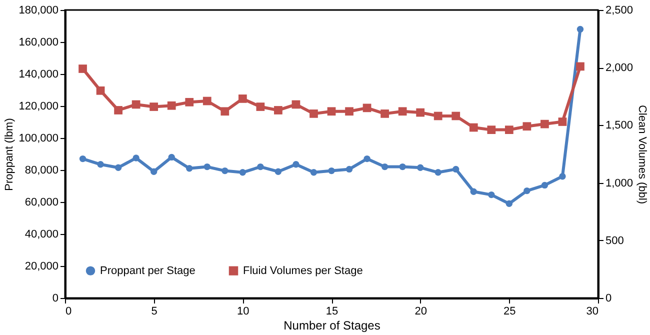  What do you see at coordinates (620, 126) in the screenshot?
I see `y2-tick-label: 1,500` at bounding box center [620, 126].